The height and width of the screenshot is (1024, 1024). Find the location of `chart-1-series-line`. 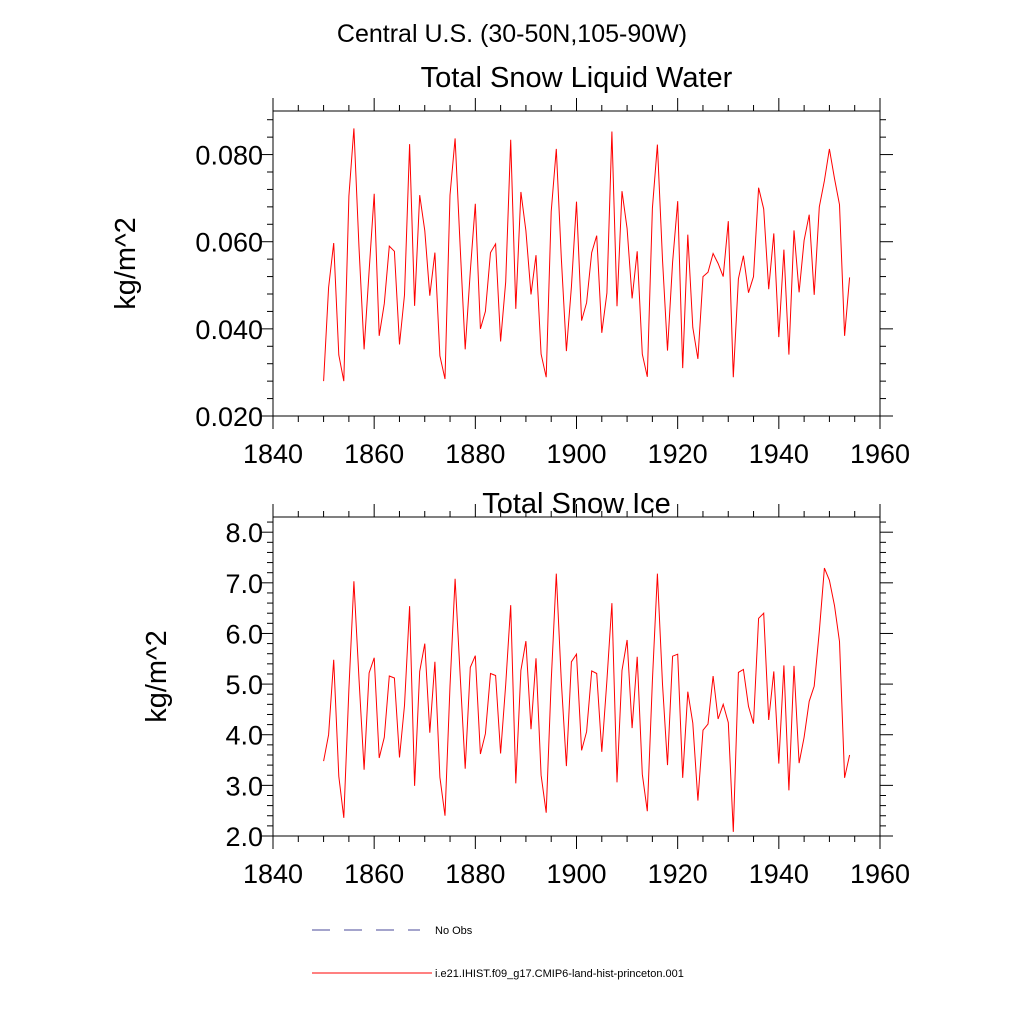

chart-1-series-line is located at coordinates (587, 699).